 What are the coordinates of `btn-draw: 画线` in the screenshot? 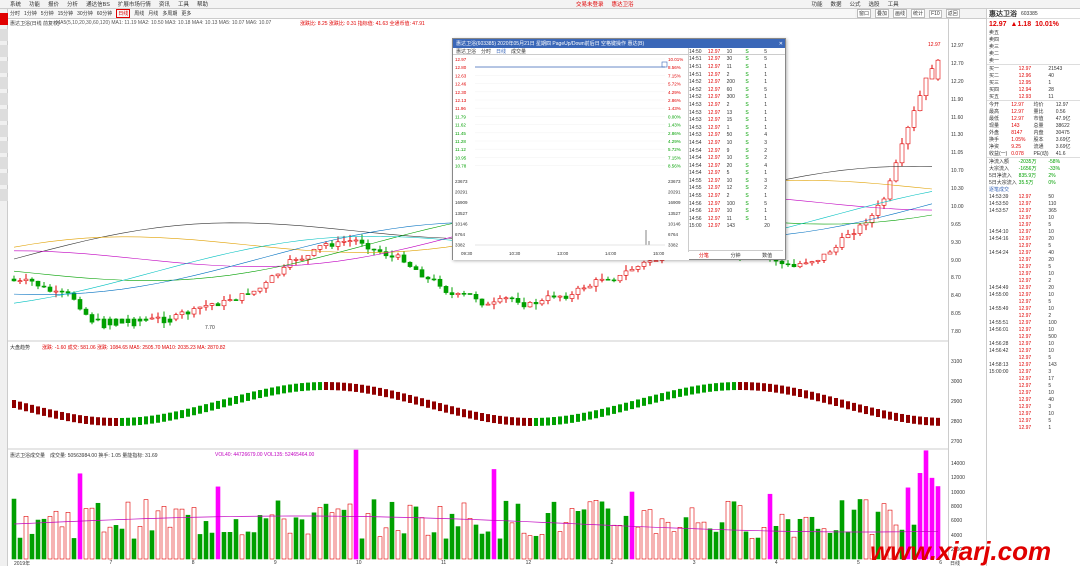 It's located at (900, 13).